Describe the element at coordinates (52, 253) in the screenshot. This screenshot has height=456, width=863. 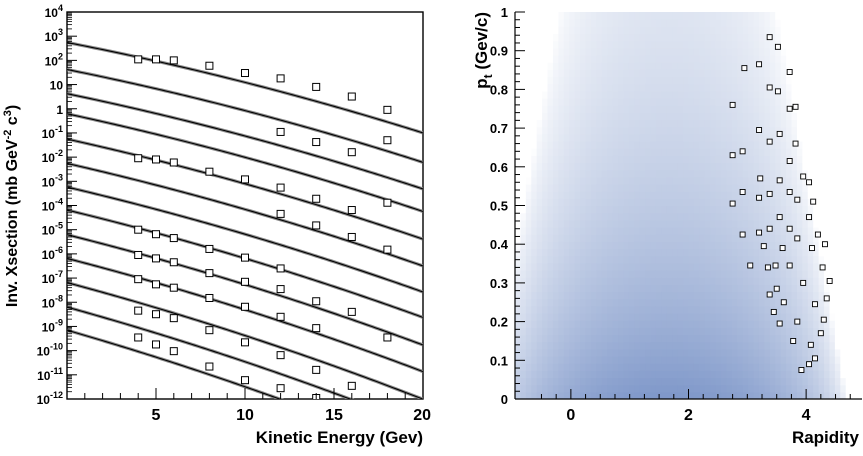
I see `y-tick-label: 10-6` at that location.